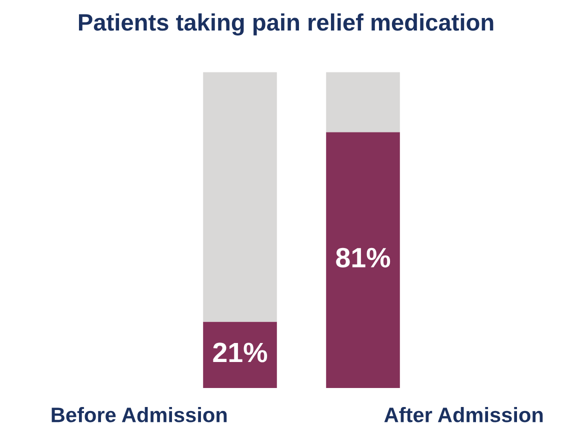 Image resolution: width=572 pixels, height=445 pixels. What do you see at coordinates (139, 414) in the screenshot?
I see `x-tick-label: Before Admission` at bounding box center [139, 414].